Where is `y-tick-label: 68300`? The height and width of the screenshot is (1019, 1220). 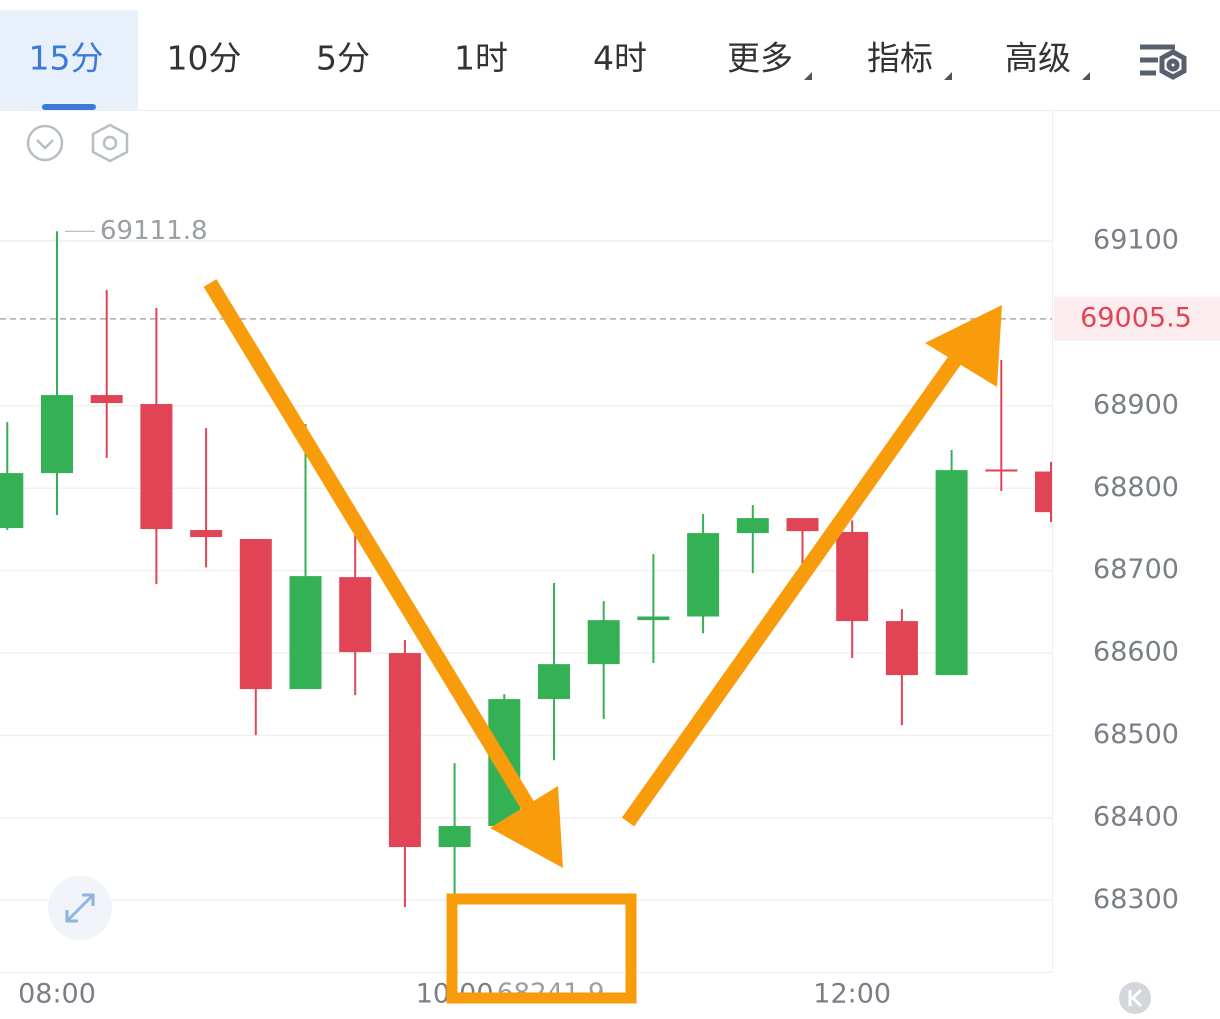 y-tick-label: 68300 is located at coordinates (1136, 899).